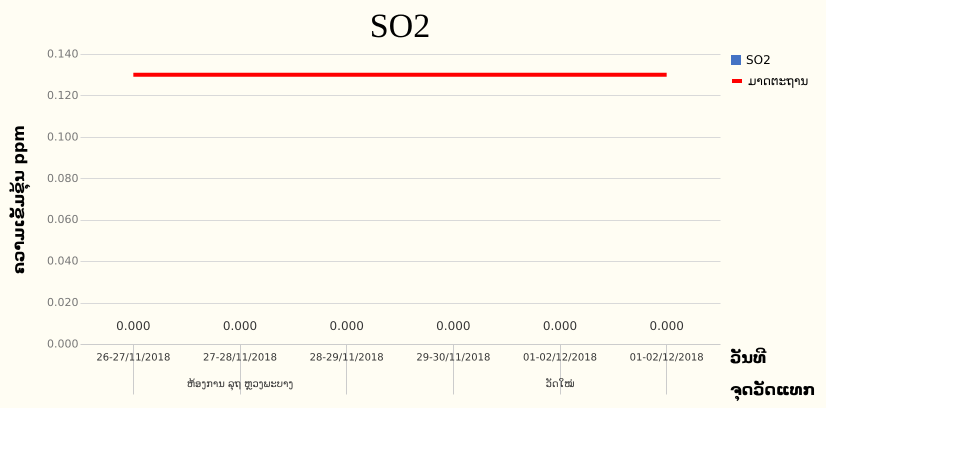 The height and width of the screenshot is (464, 960). I want to click on y-tick-label: 0.080, so click(62, 178).